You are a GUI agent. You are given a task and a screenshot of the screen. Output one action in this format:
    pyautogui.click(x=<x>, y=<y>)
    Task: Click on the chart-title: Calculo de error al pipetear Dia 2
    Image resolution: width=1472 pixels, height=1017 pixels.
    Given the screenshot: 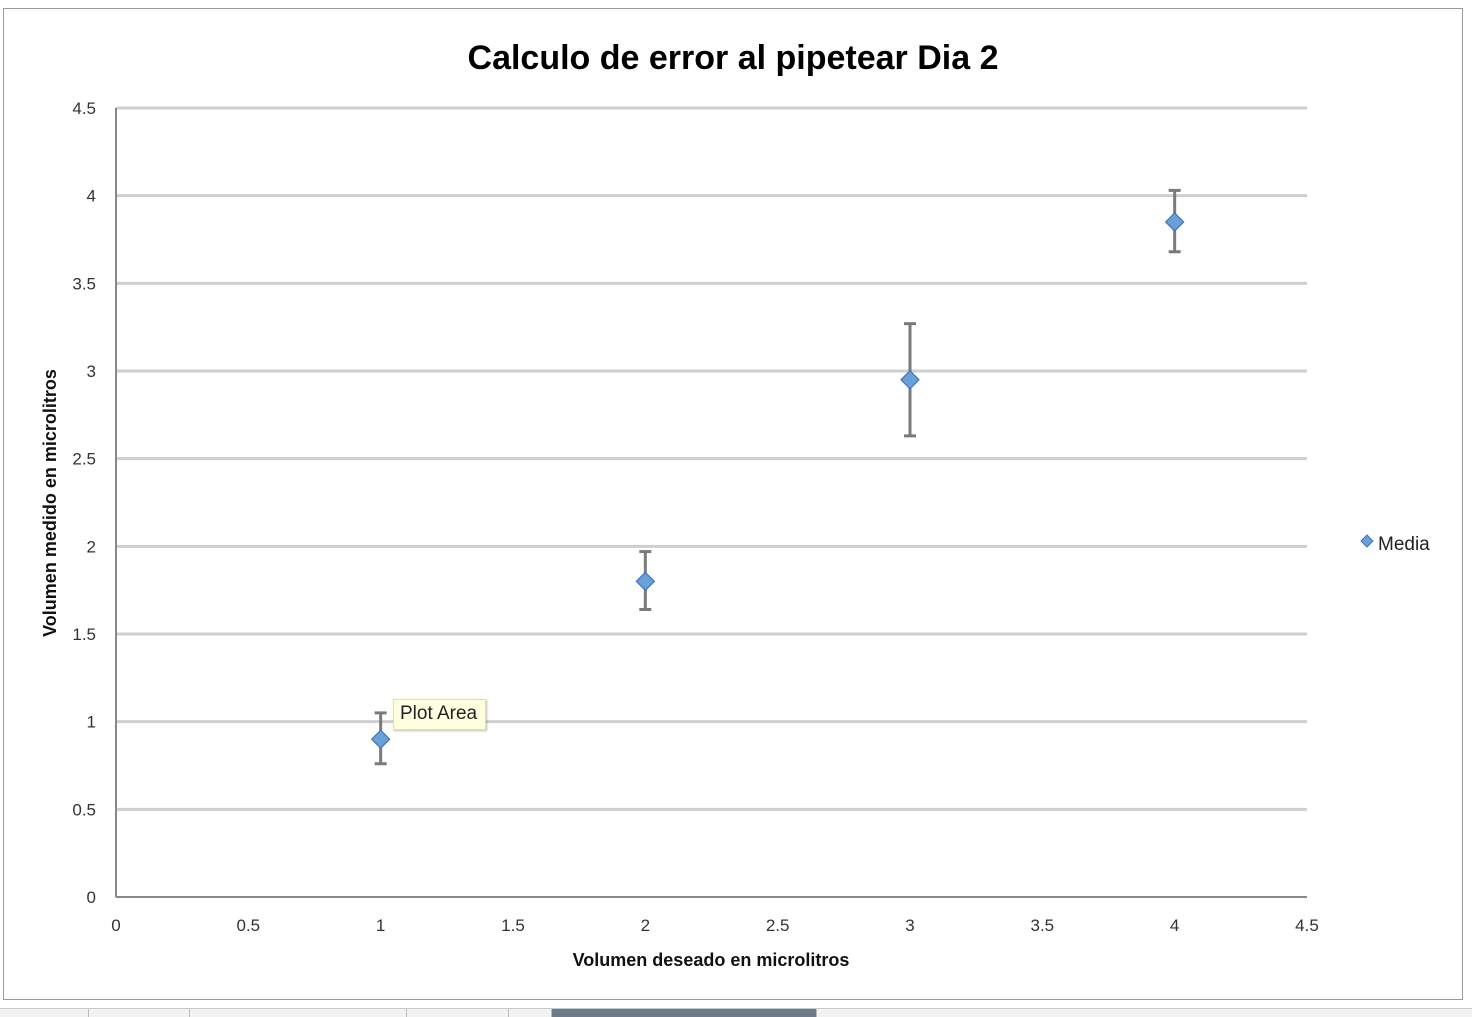 What is the action you would take?
    pyautogui.click(x=733, y=58)
    